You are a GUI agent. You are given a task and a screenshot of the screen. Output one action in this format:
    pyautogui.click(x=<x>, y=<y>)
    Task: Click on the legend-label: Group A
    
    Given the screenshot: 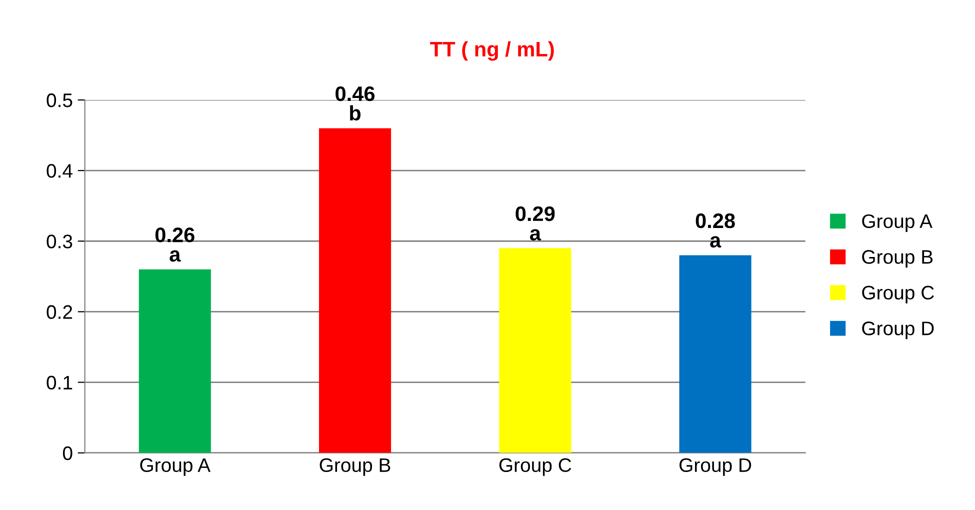 What is the action you would take?
    pyautogui.click(x=897, y=223)
    